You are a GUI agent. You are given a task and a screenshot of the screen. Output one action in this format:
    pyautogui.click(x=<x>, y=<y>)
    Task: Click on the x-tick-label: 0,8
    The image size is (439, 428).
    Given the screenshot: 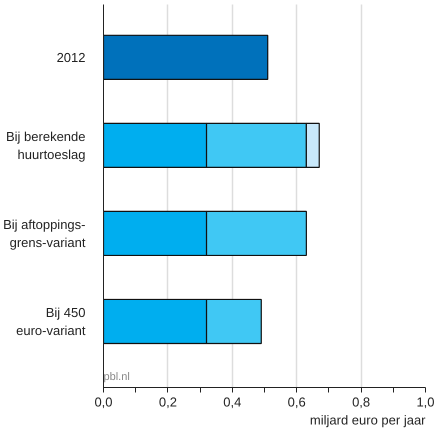 What is the action you would take?
    pyautogui.click(x=361, y=402)
    